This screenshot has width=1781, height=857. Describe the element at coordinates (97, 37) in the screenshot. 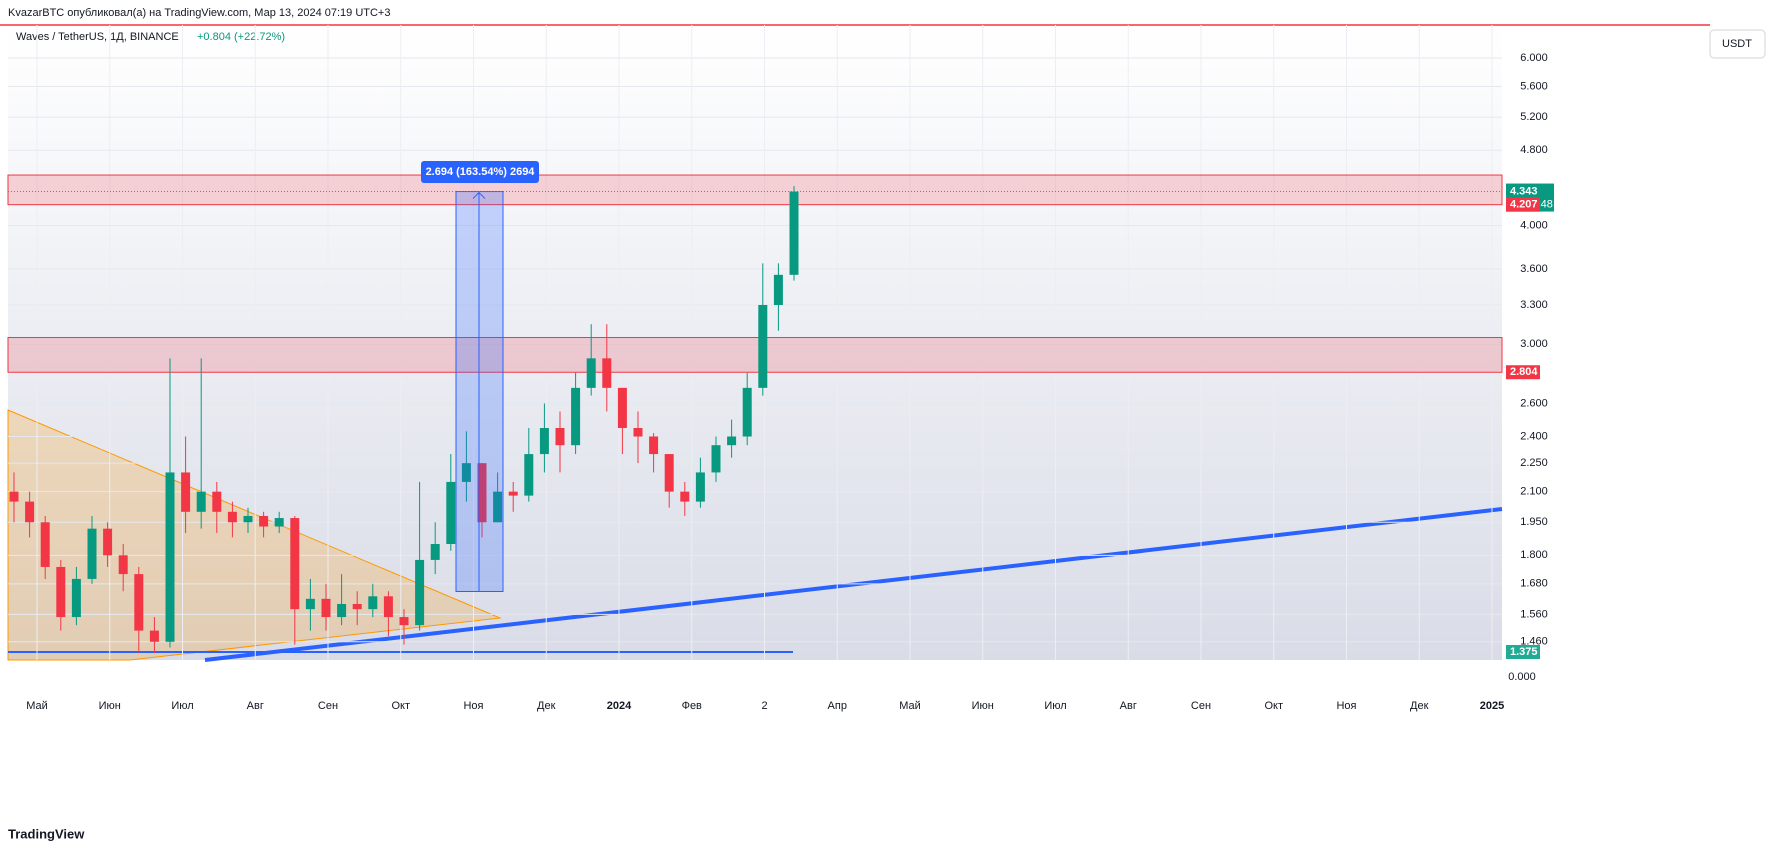

I see `symbol: Waves / TetherUS, 1Д, BINANCE` at that location.